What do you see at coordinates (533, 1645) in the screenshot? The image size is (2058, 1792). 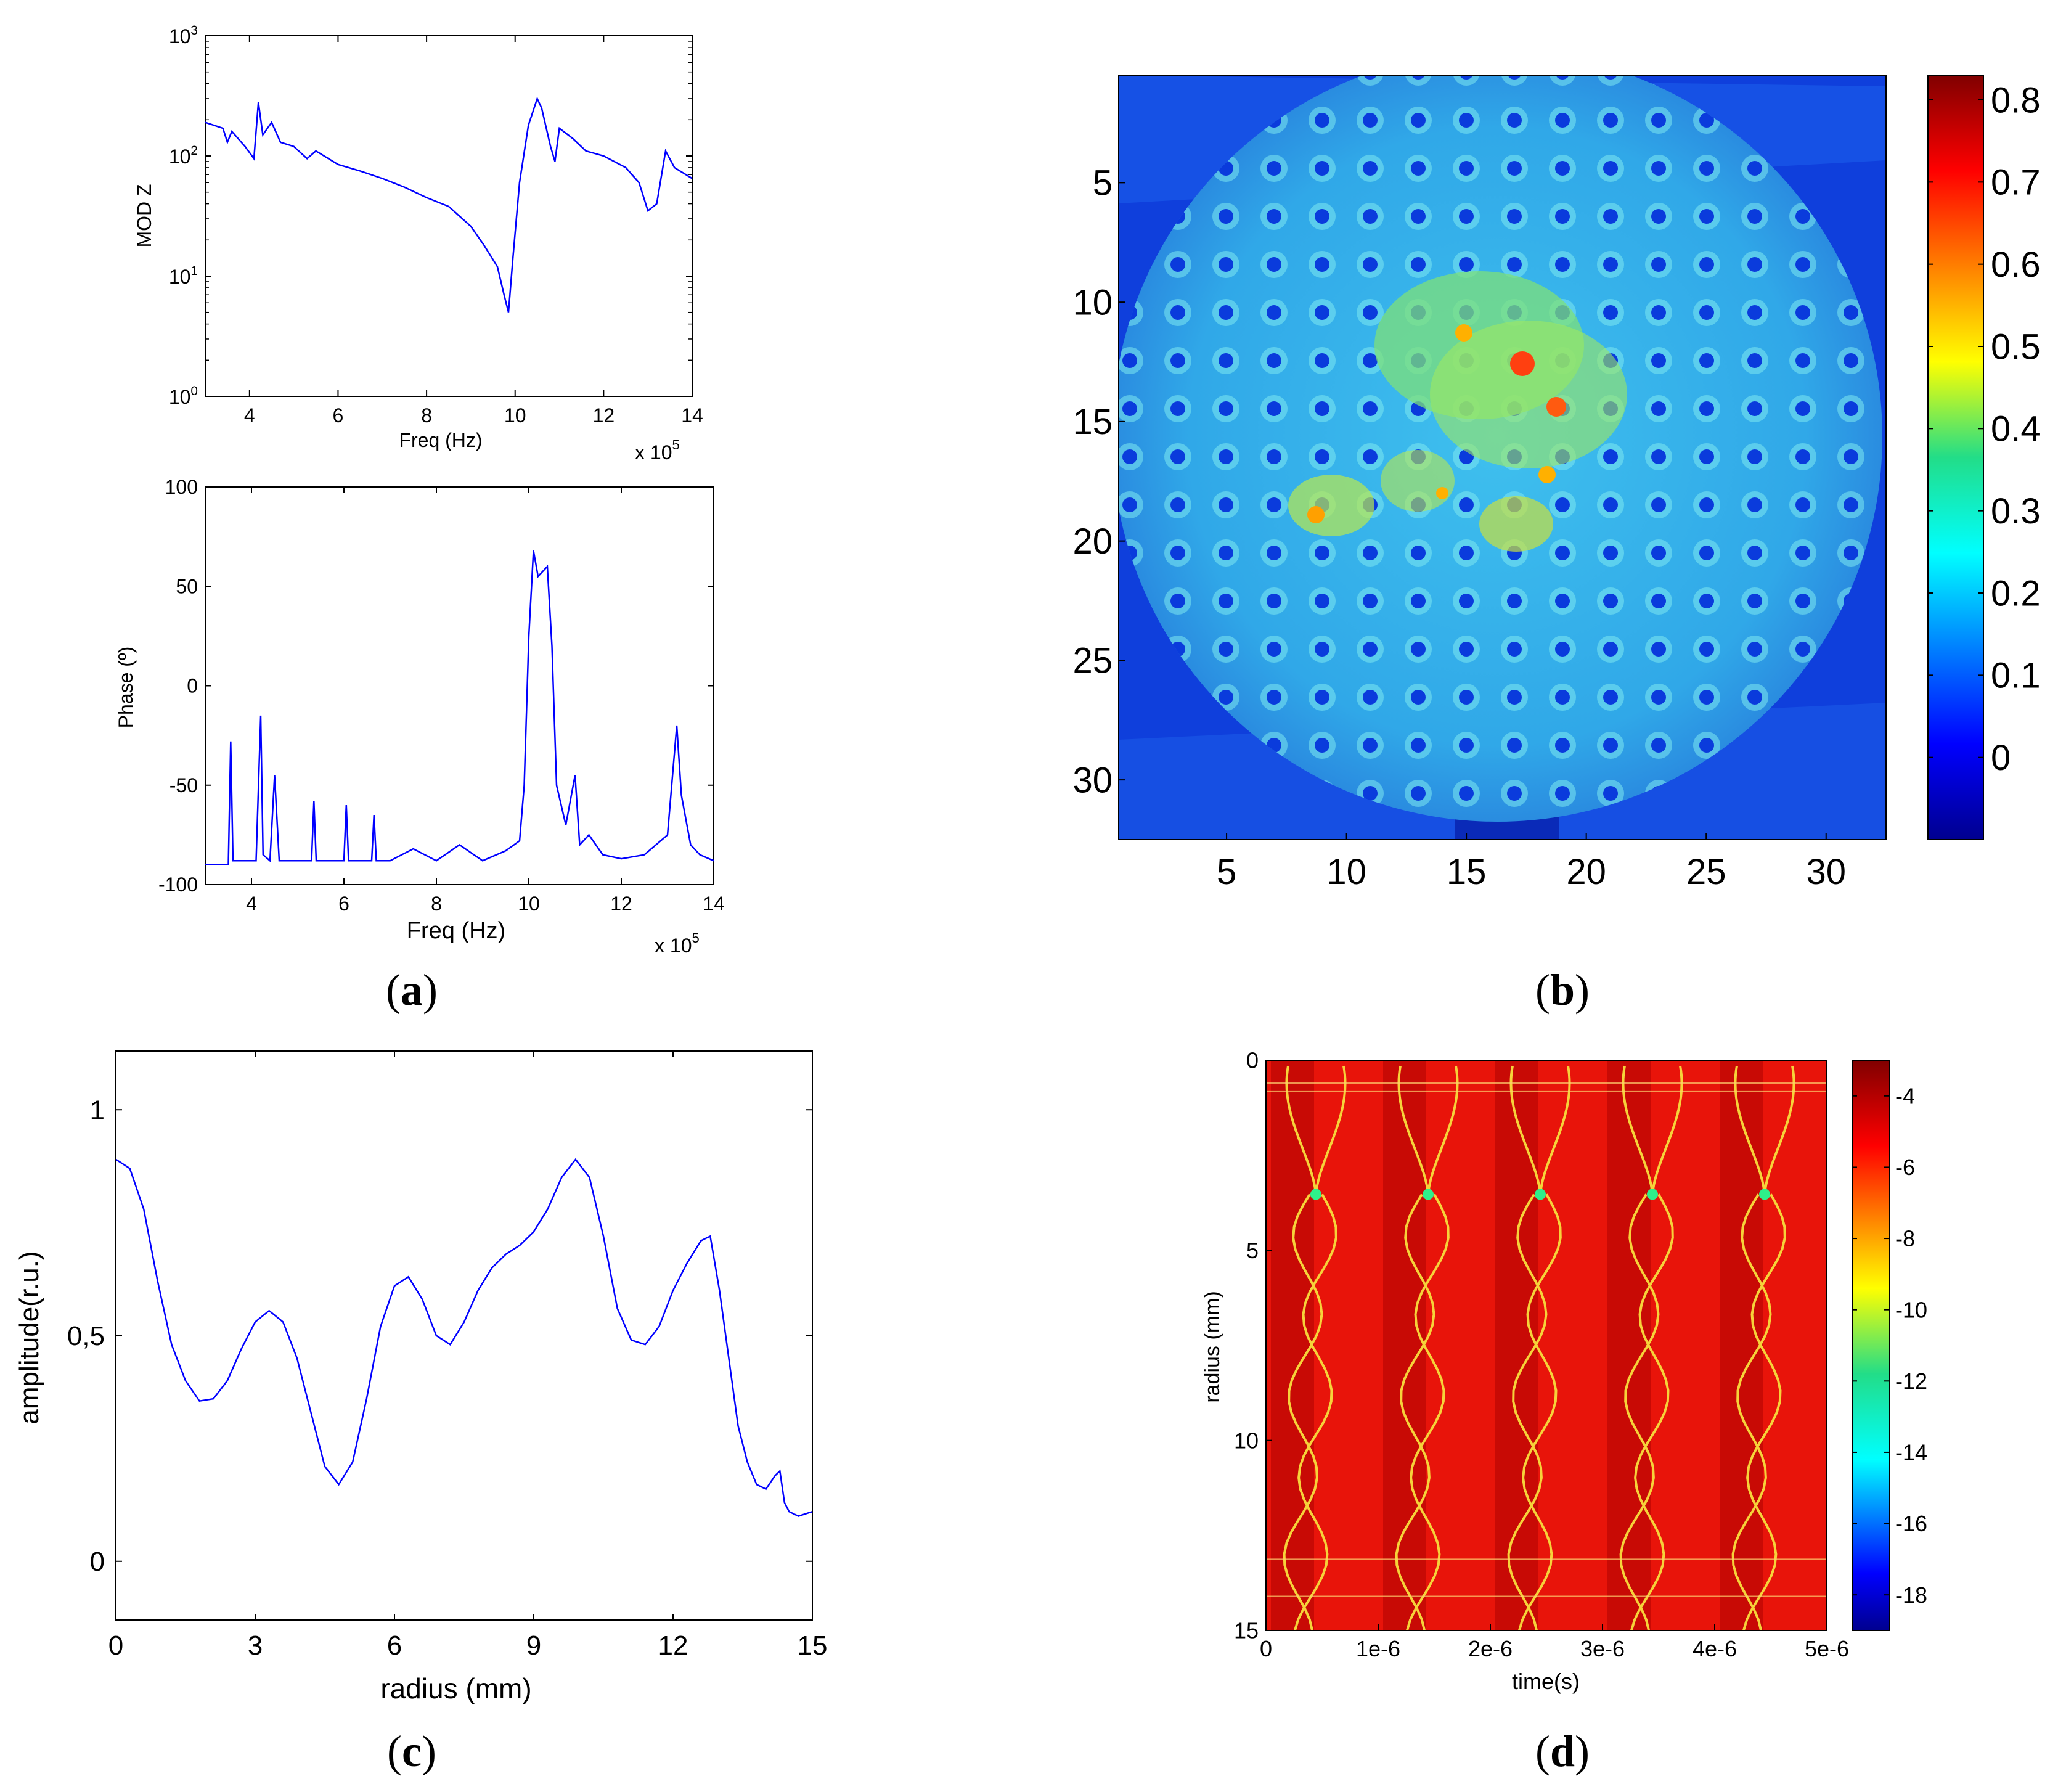 I see `x-tick-label: 9` at bounding box center [533, 1645].